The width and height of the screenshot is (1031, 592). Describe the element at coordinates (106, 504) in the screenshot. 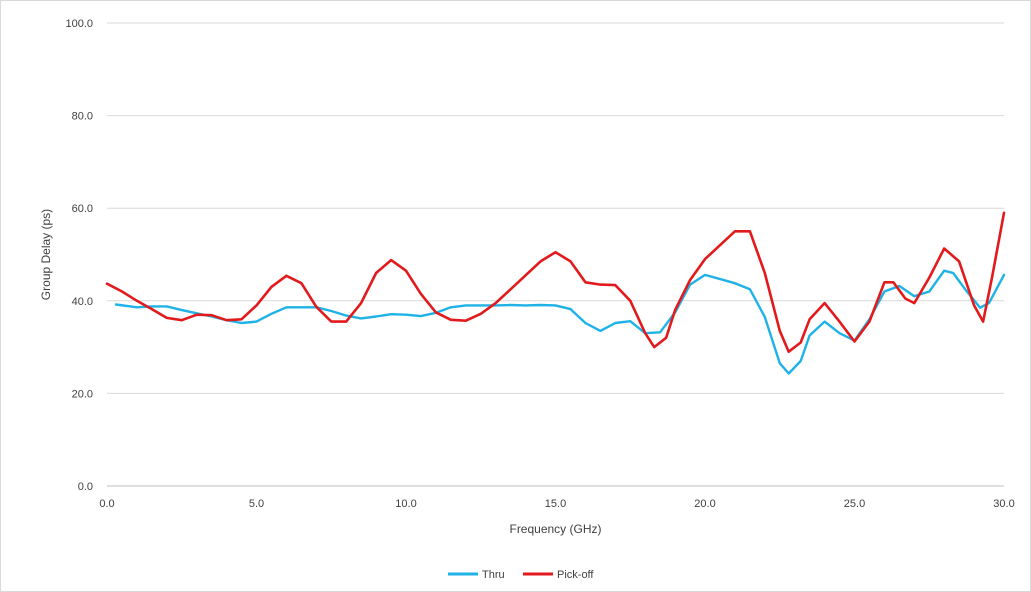

I see `x-tick-label: 0.0` at that location.